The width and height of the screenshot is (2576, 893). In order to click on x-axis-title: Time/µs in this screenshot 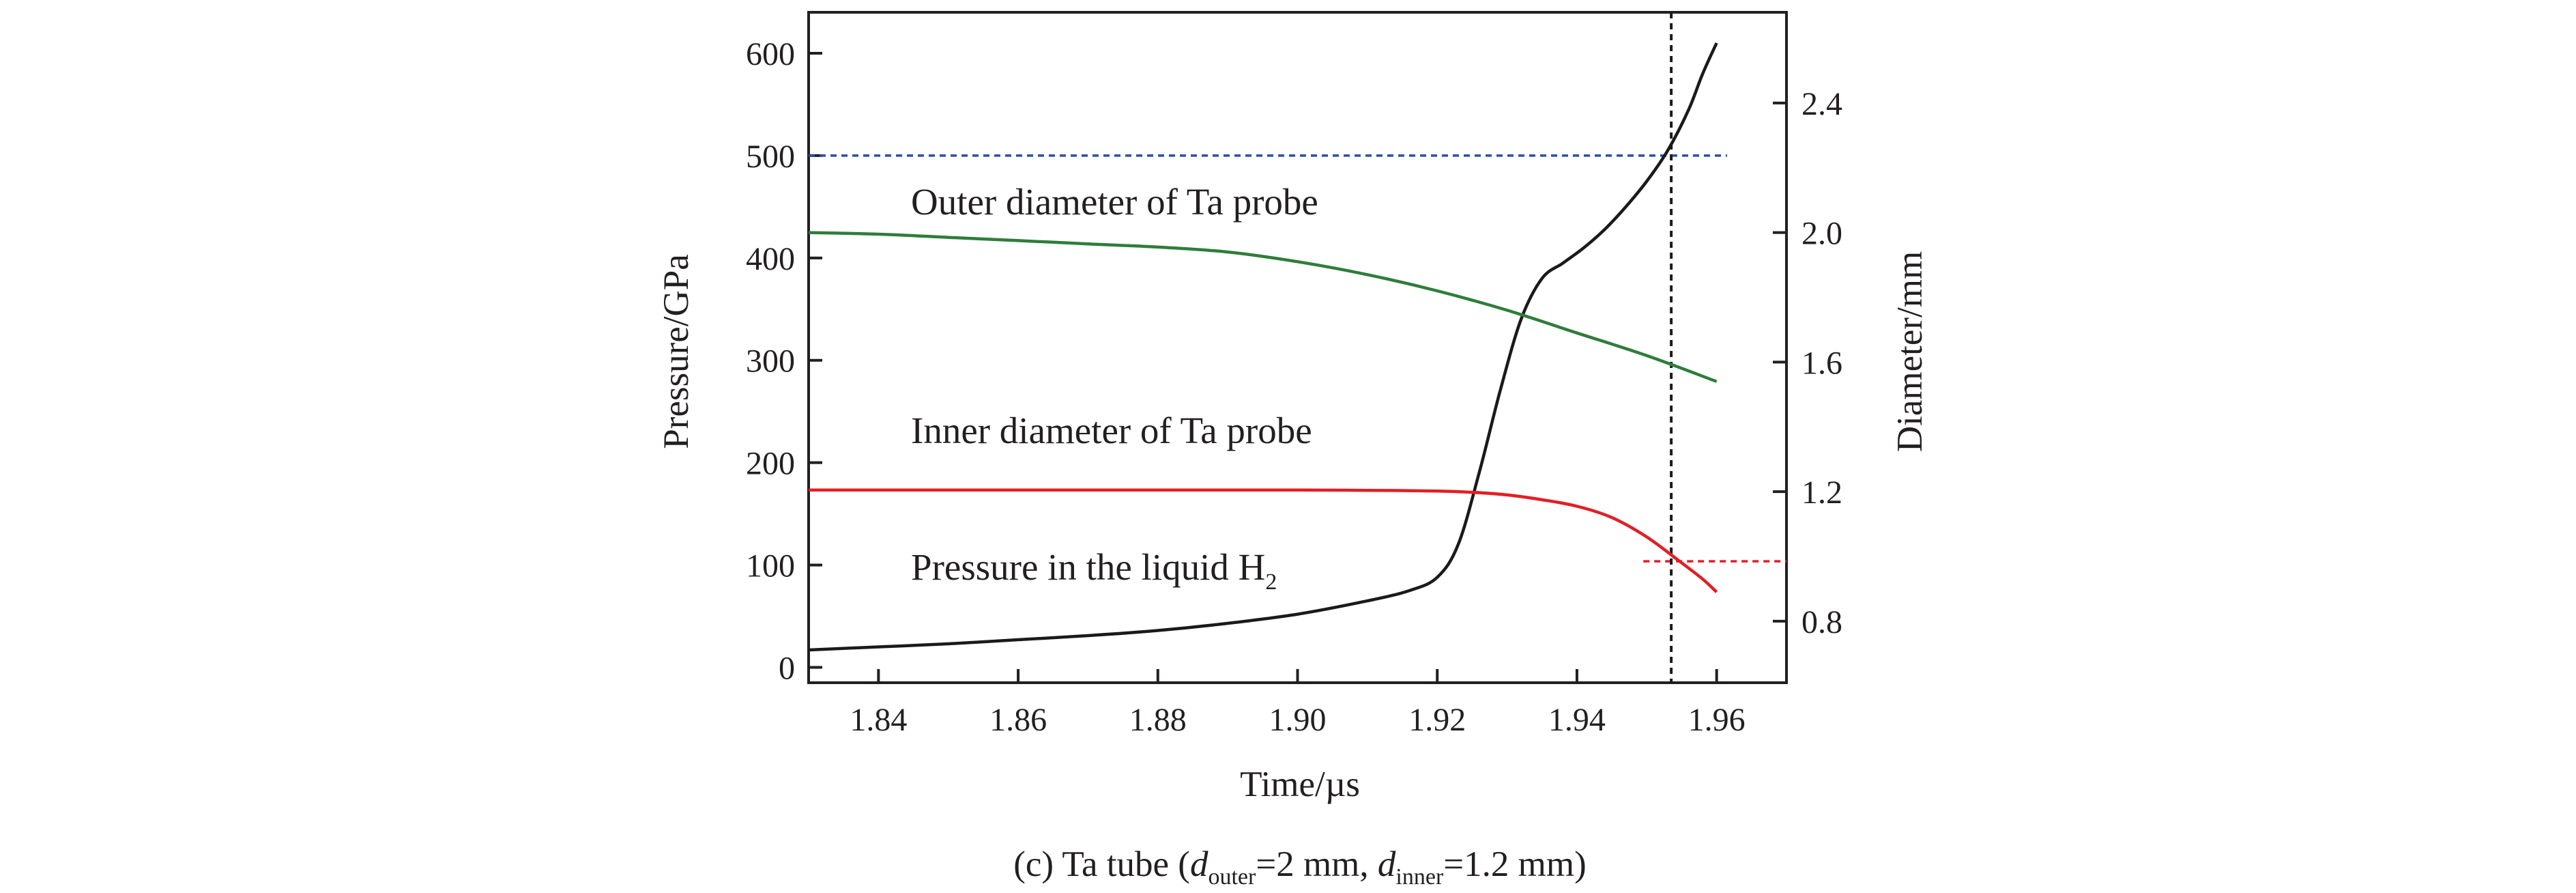, I will do `click(1300, 784)`.